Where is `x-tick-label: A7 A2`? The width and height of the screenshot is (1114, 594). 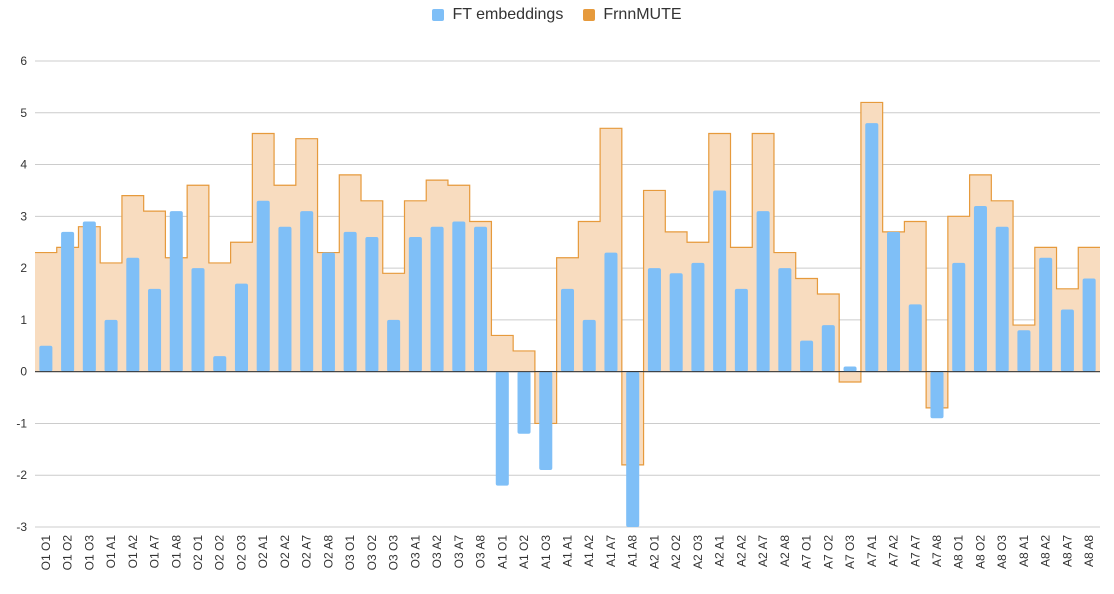
x-tick-label: A7 A2 is located at coordinates (894, 551).